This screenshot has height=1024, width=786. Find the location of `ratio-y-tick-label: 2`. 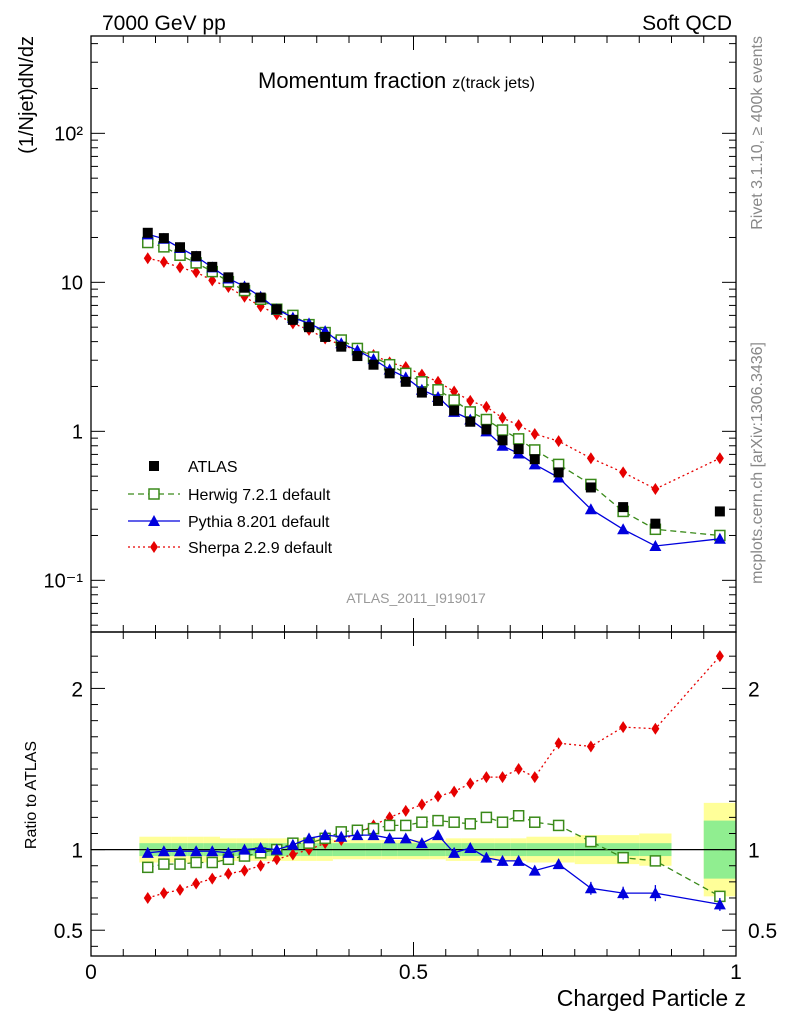

ratio-y-tick-label: 2 is located at coordinates (77, 689).